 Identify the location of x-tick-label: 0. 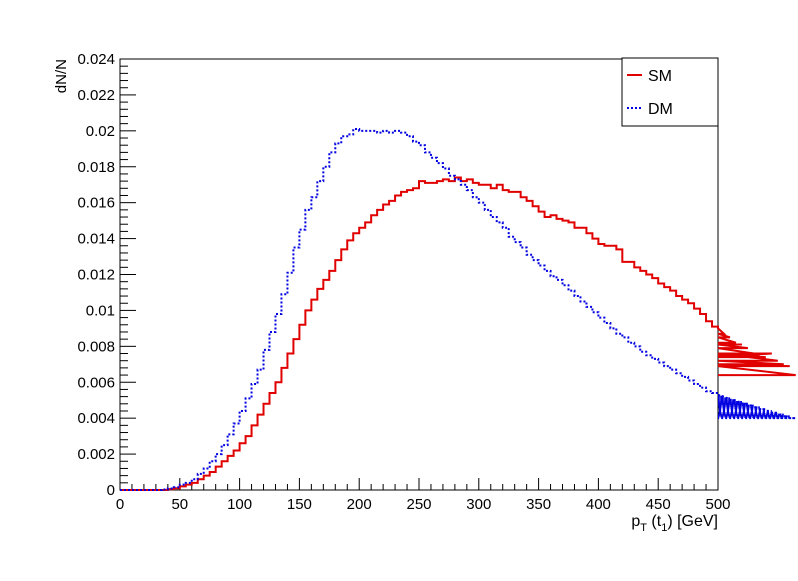
(120, 504).